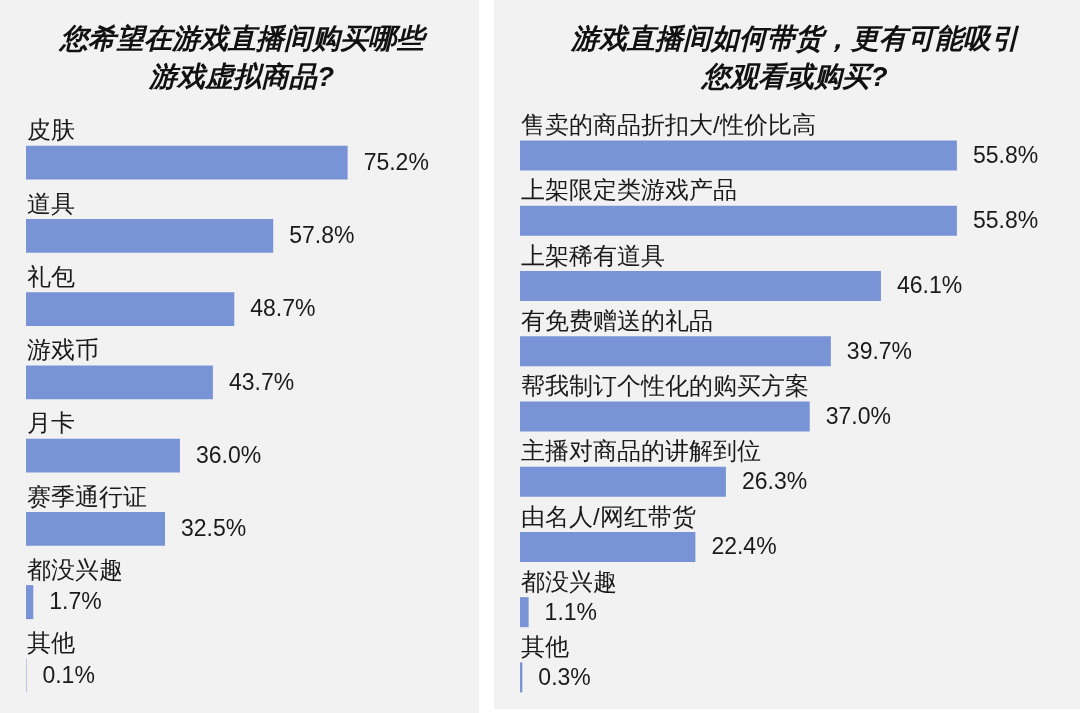 This screenshot has width=1080, height=713. Describe the element at coordinates (51, 423) in the screenshot. I see `y-tick-label: 月卡` at that location.